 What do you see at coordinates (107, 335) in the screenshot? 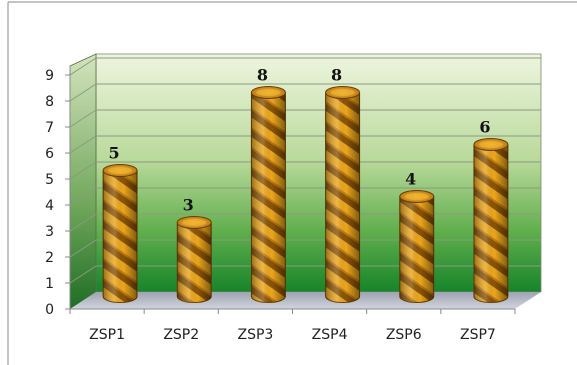
I see `x-tick-label: ZSP1` at bounding box center [107, 335].